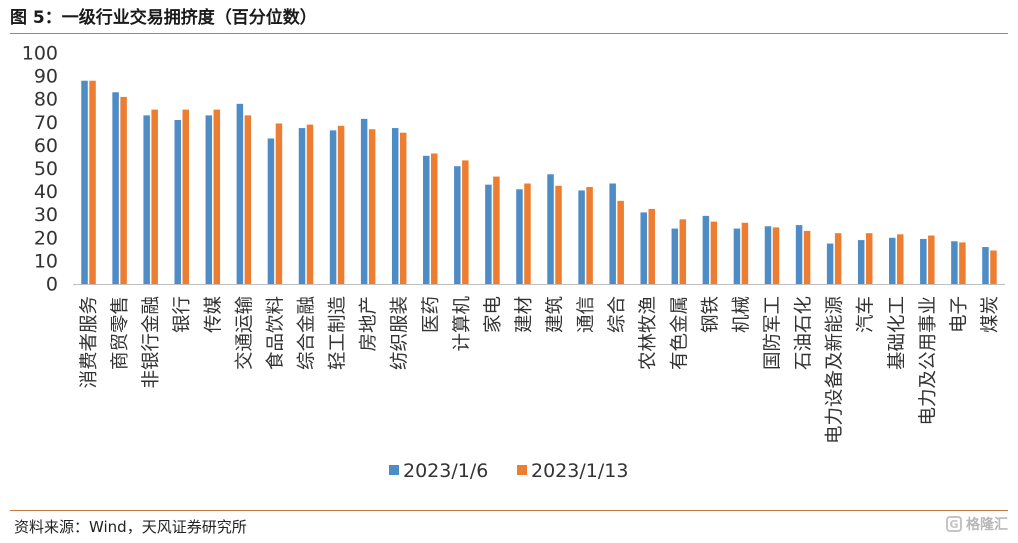 This screenshot has width=1018, height=543. Describe the element at coordinates (987, 525) in the screenshot. I see `watermark-text: 格隆汇` at that location.